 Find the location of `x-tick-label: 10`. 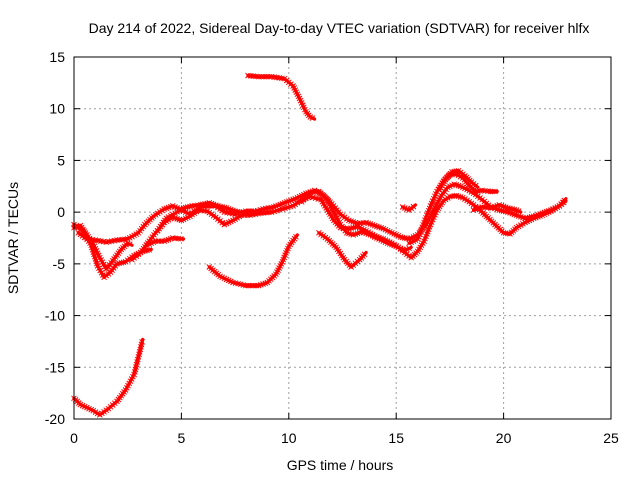

x-tick-label: 10 is located at coordinates (289, 438).